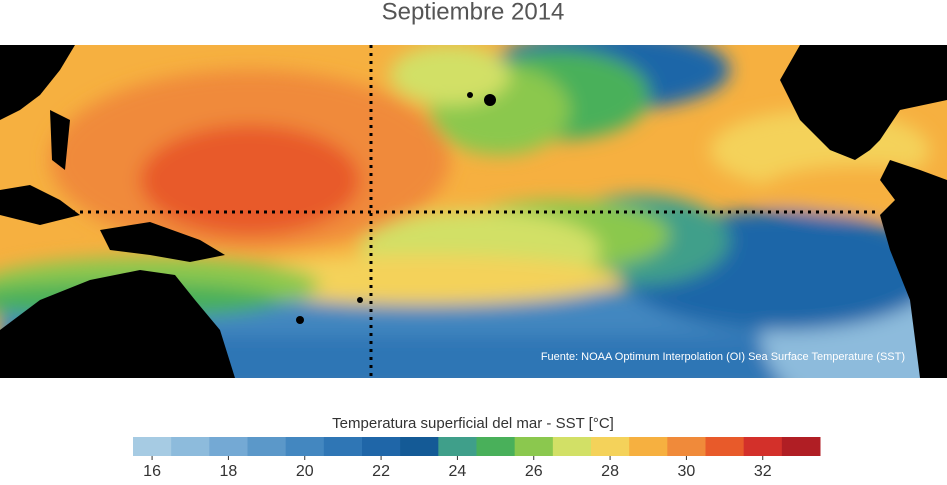 The image size is (947, 485). Describe the element at coordinates (152, 471) in the screenshot. I see `colorbar-tick-label: 16` at that location.